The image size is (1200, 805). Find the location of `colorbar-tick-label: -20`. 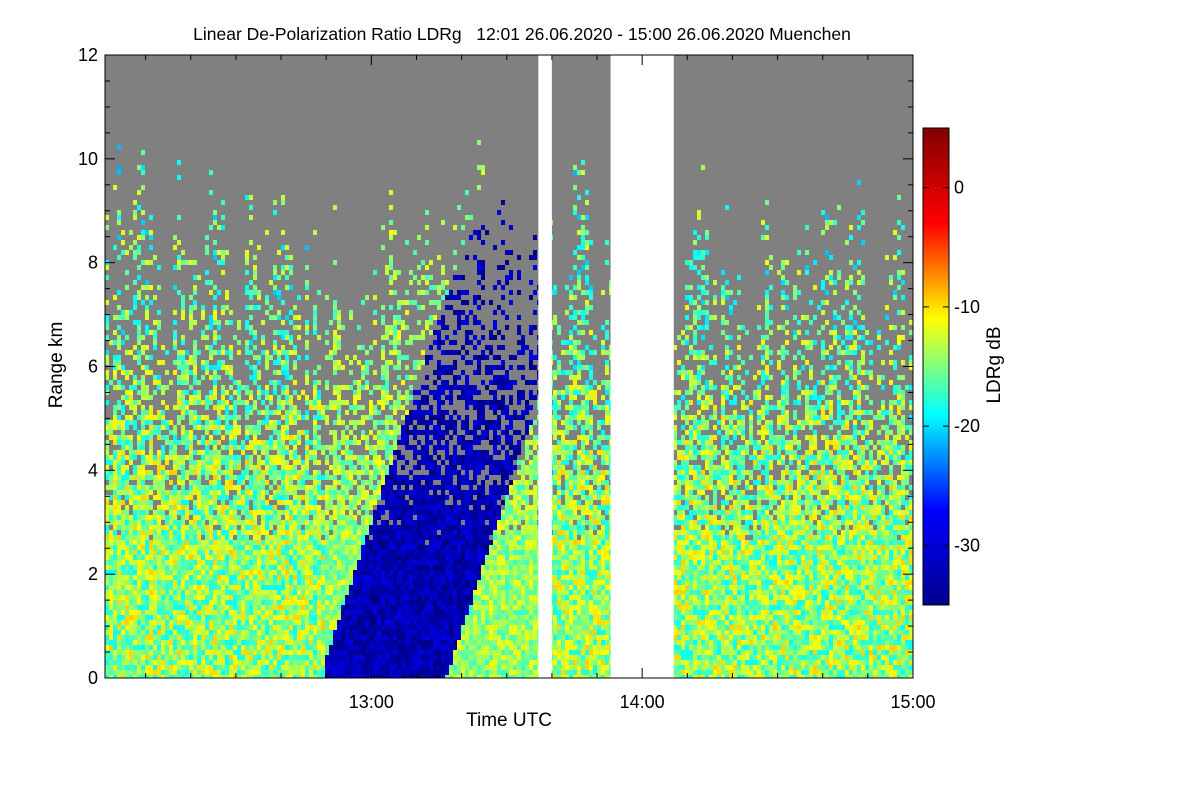

colorbar-tick-label: -20 is located at coordinates (967, 426).